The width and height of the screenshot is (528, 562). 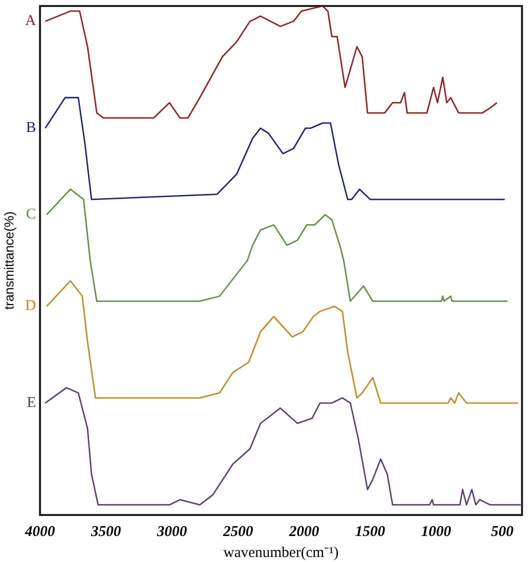 I want to click on series-label: E, so click(x=31, y=402).